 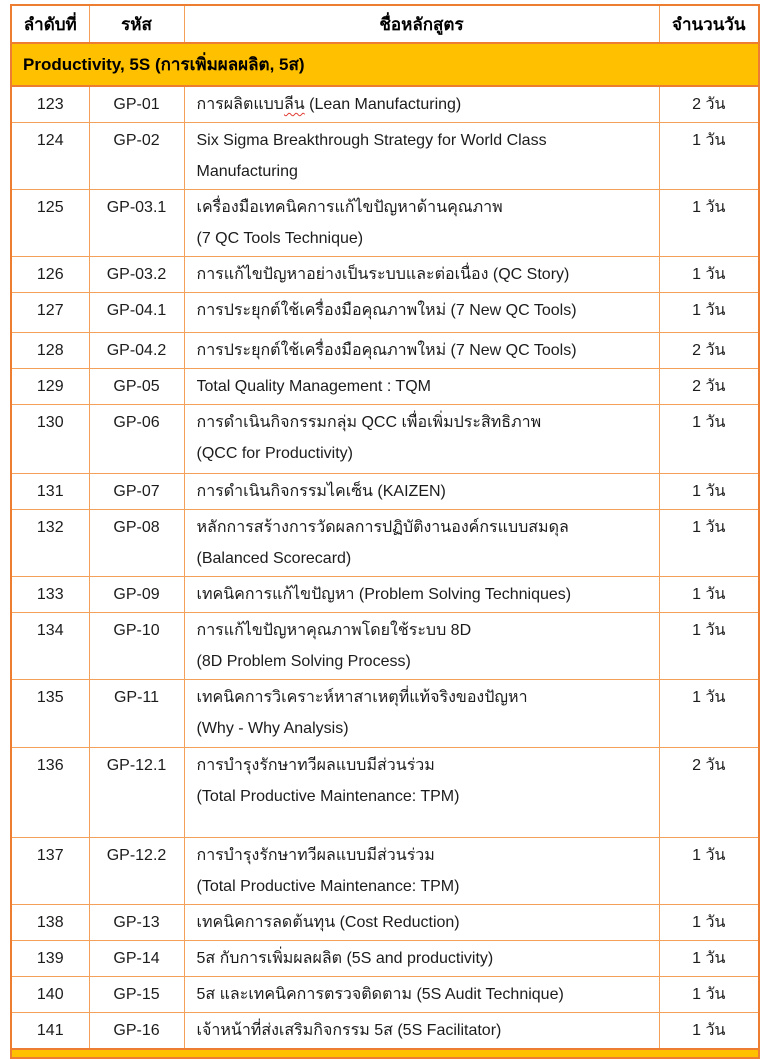 I want to click on course-name-line: การดำเนินกิจกรรมไคเซ็น (KAIZEN), so click(x=321, y=491).